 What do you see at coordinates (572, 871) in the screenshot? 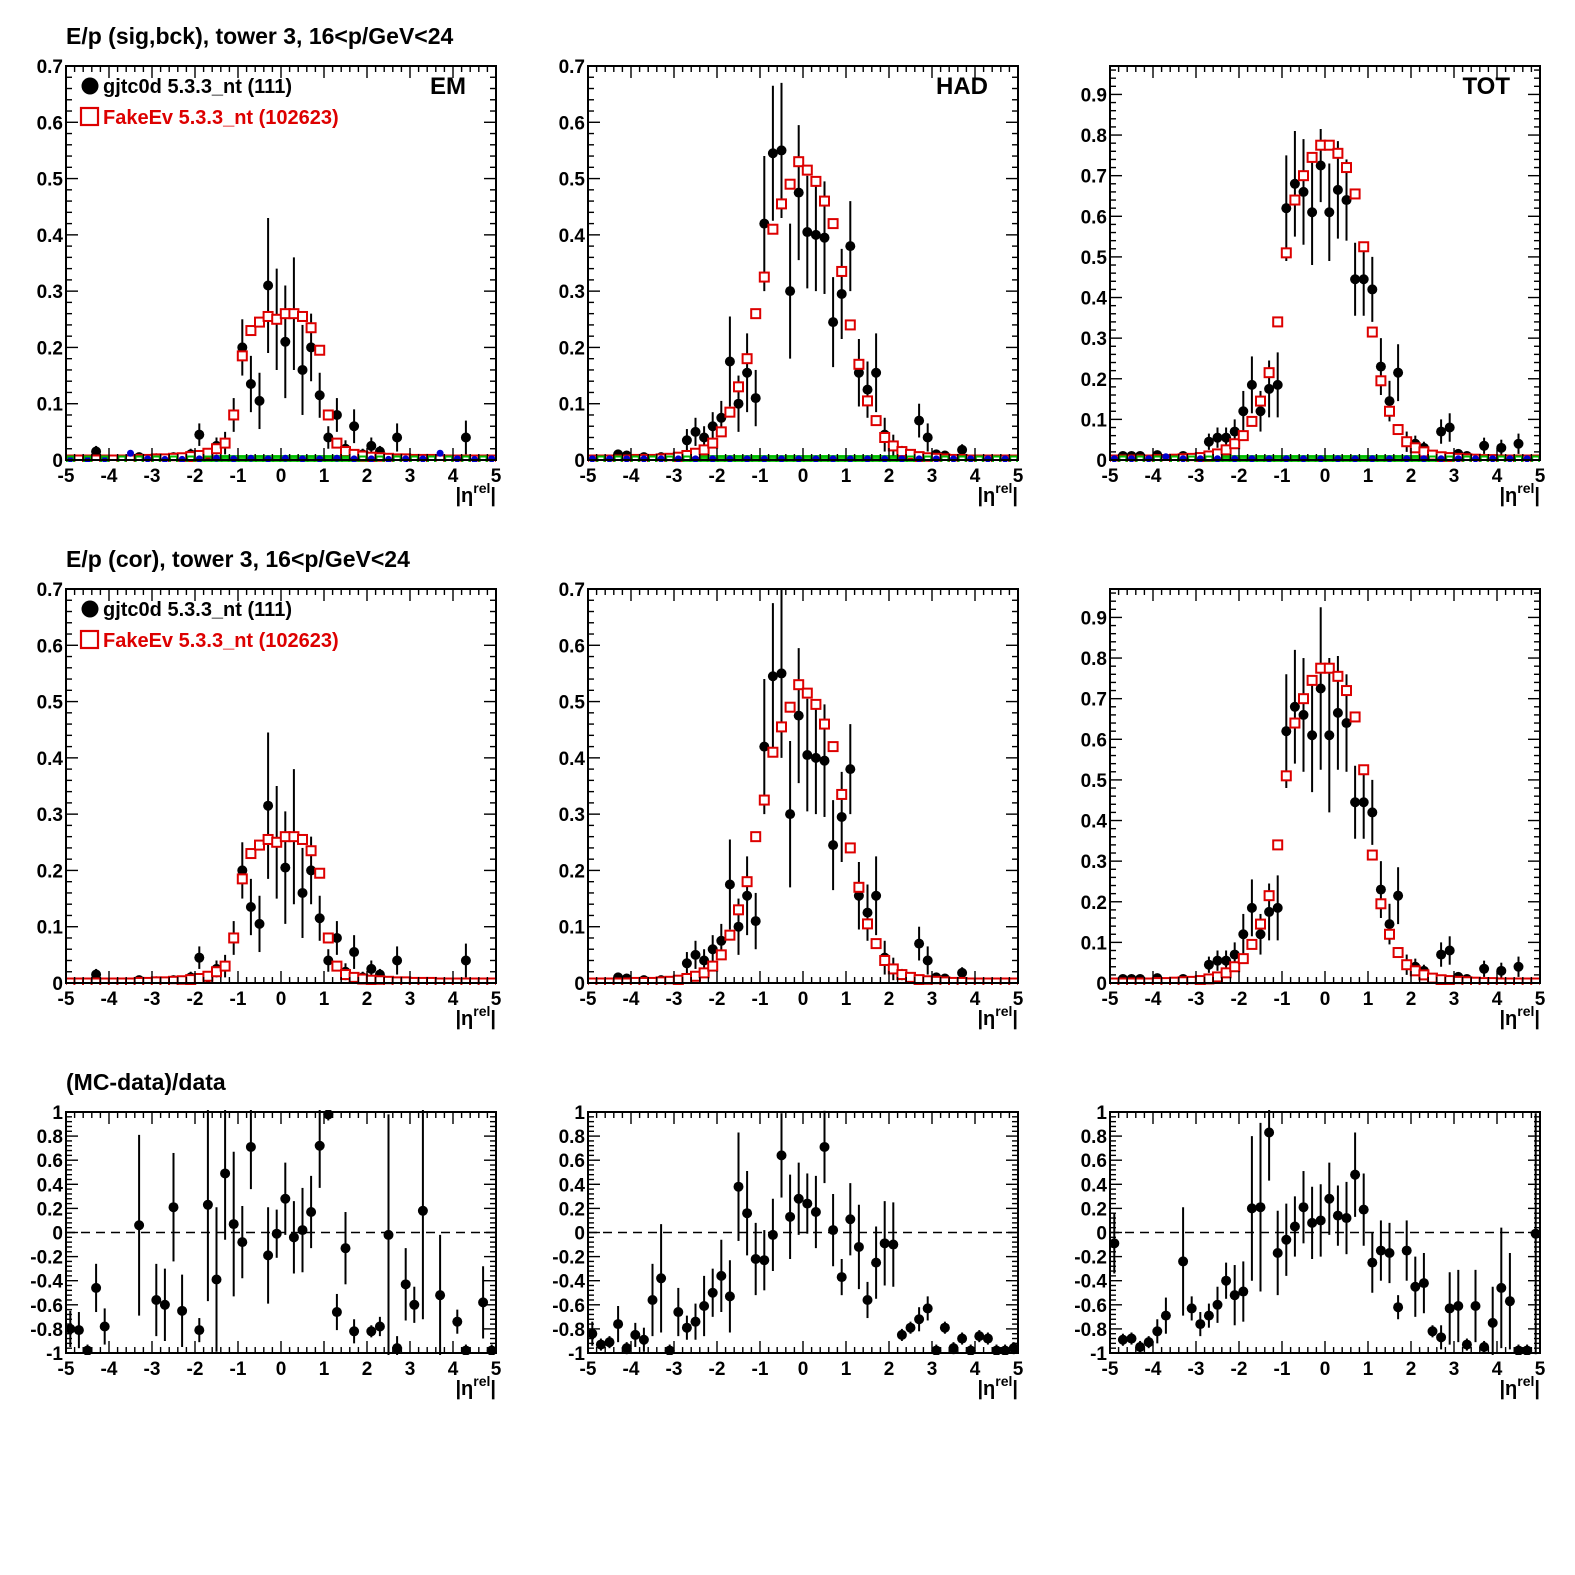
I see `y-tick-label: 0.2` at bounding box center [572, 871].